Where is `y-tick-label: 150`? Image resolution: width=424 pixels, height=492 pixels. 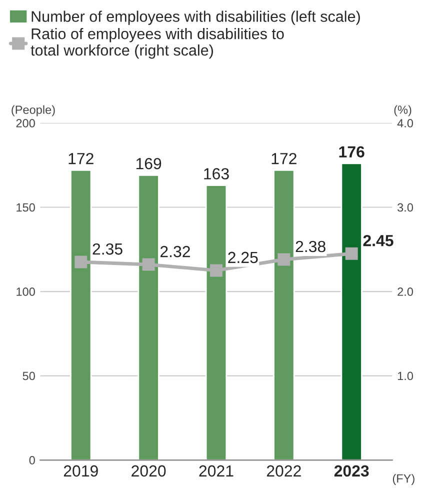 y-tick-label: 150 is located at coordinates (25, 207).